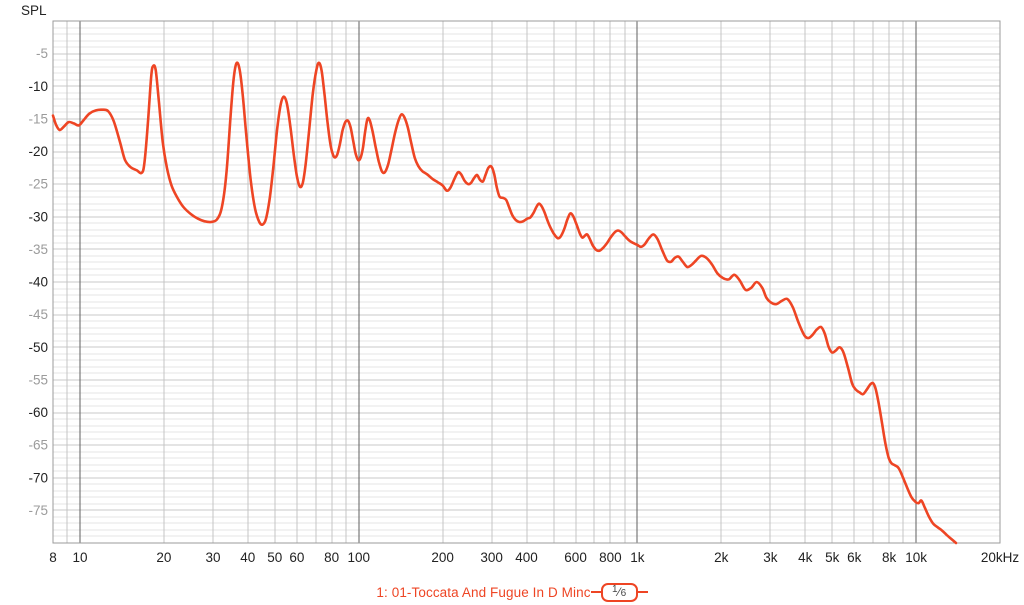  What do you see at coordinates (721, 557) in the screenshot?
I see `x-tick-label: 2k` at bounding box center [721, 557].